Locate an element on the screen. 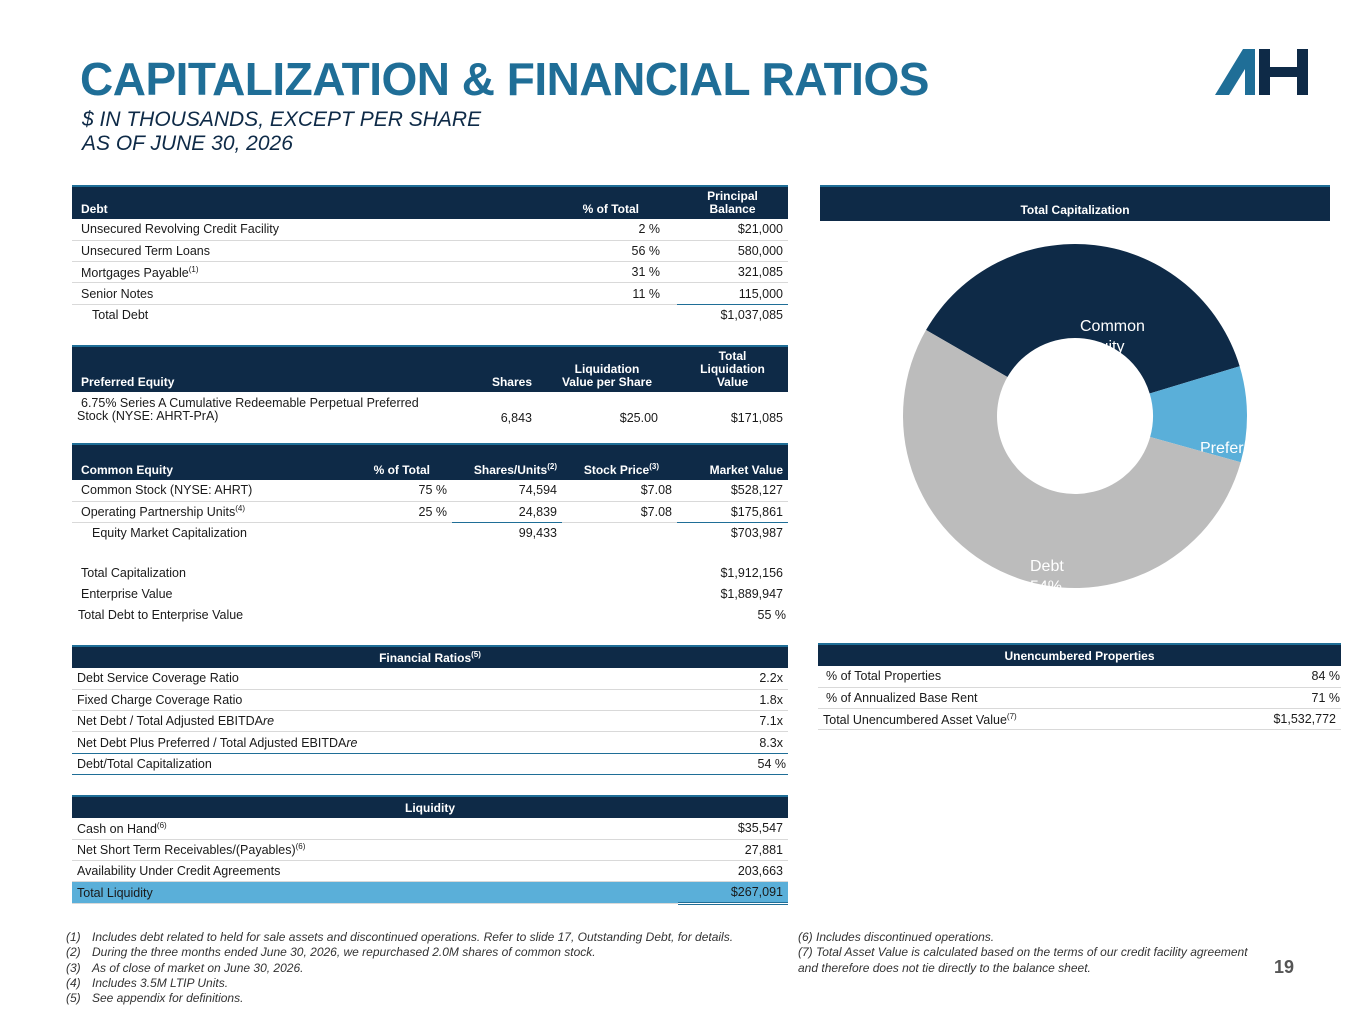 Image resolution: width=1365 pixels, height=1024 pixels. footnote-marker: (3) is located at coordinates (654, 466).